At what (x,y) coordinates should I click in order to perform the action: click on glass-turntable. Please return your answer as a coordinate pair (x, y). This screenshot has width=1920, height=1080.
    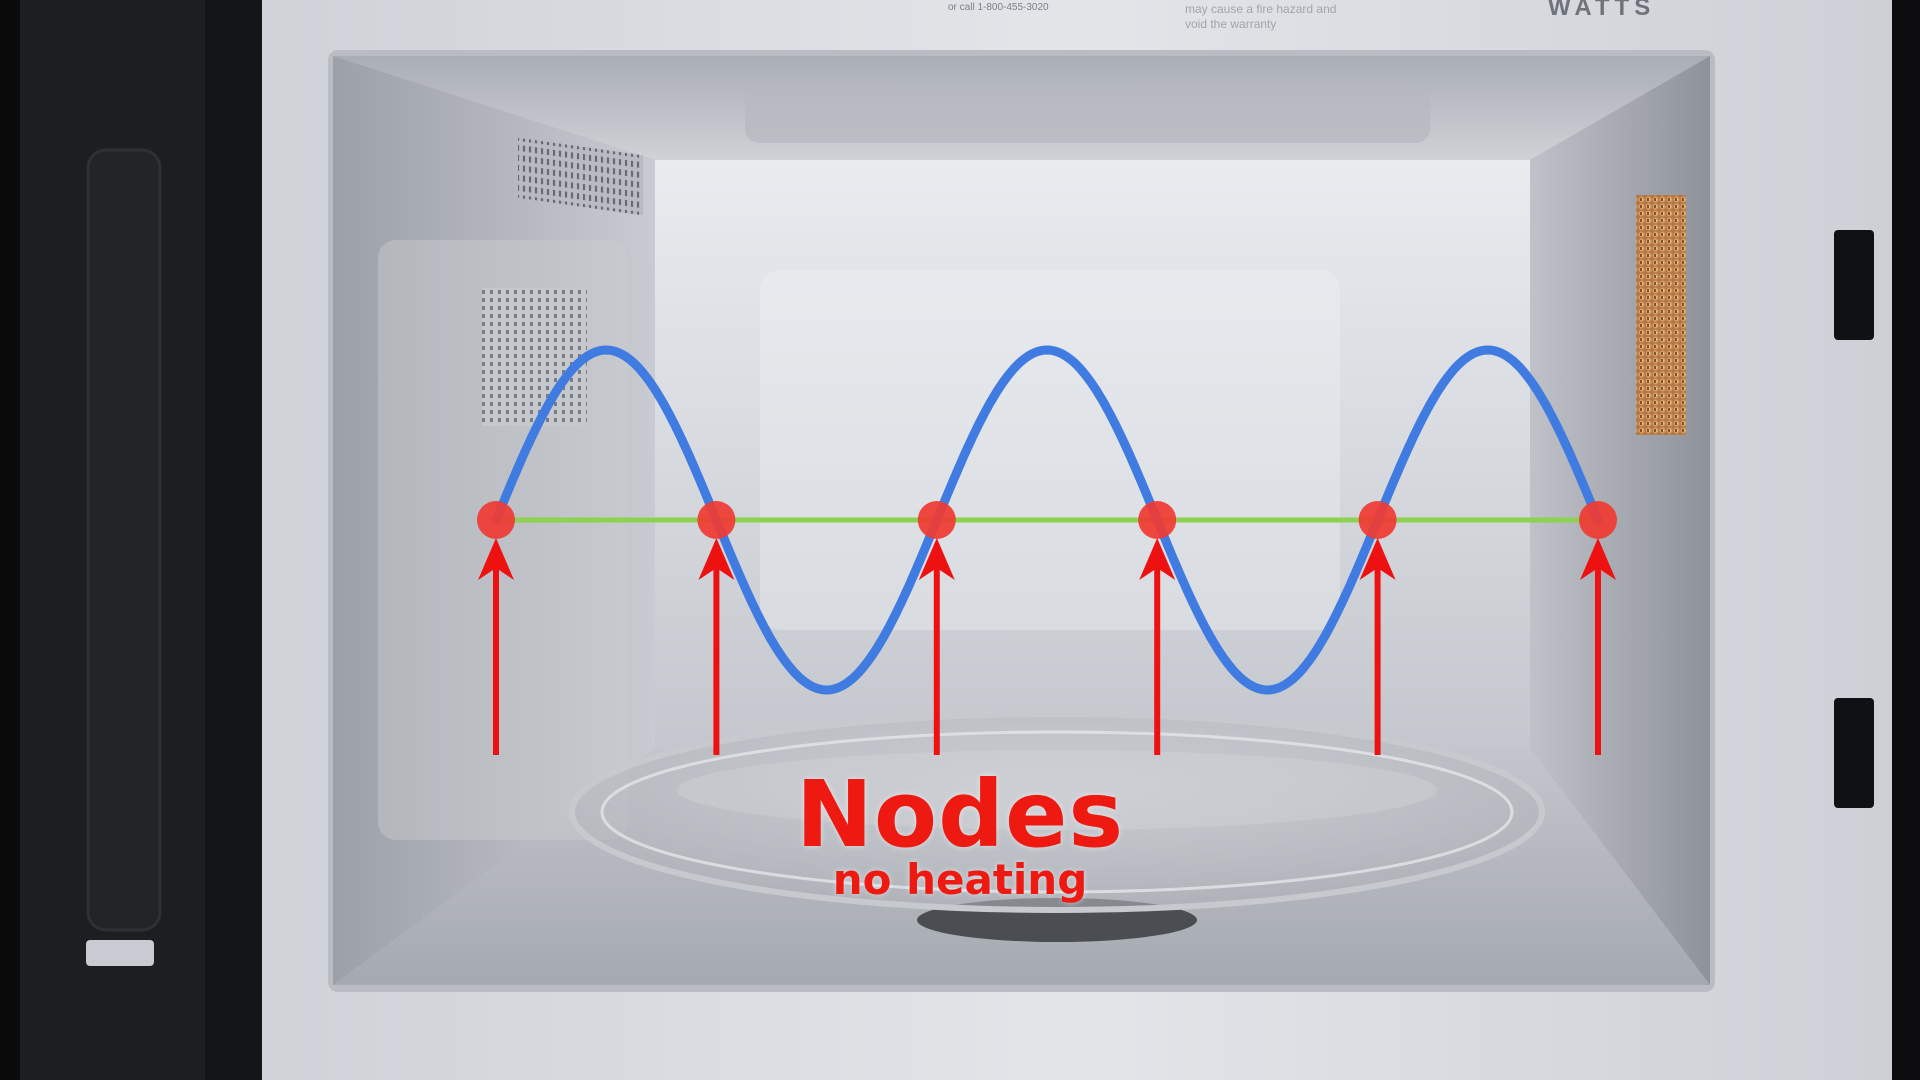
    Looking at the image, I should click on (1057, 826).